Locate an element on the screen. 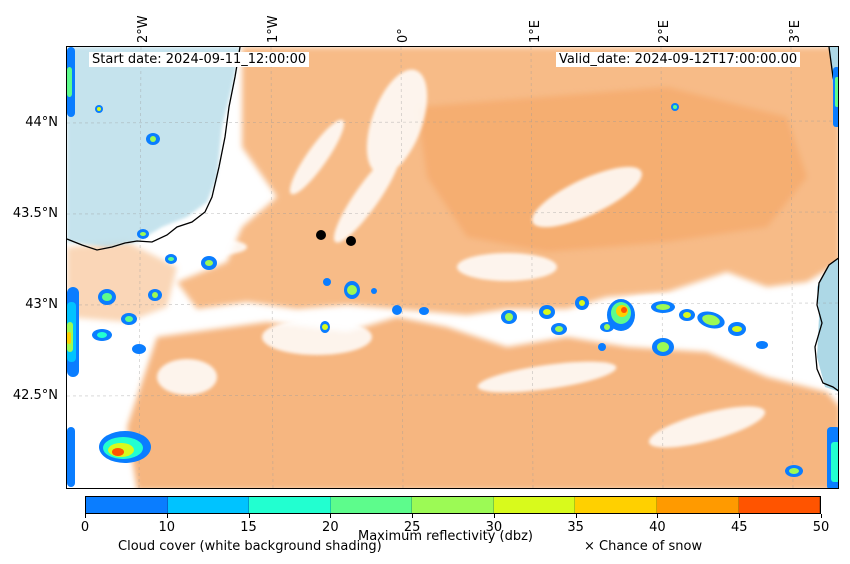 The width and height of the screenshot is (850, 564). lon-label-1w: 1°W is located at coordinates (273, 29).